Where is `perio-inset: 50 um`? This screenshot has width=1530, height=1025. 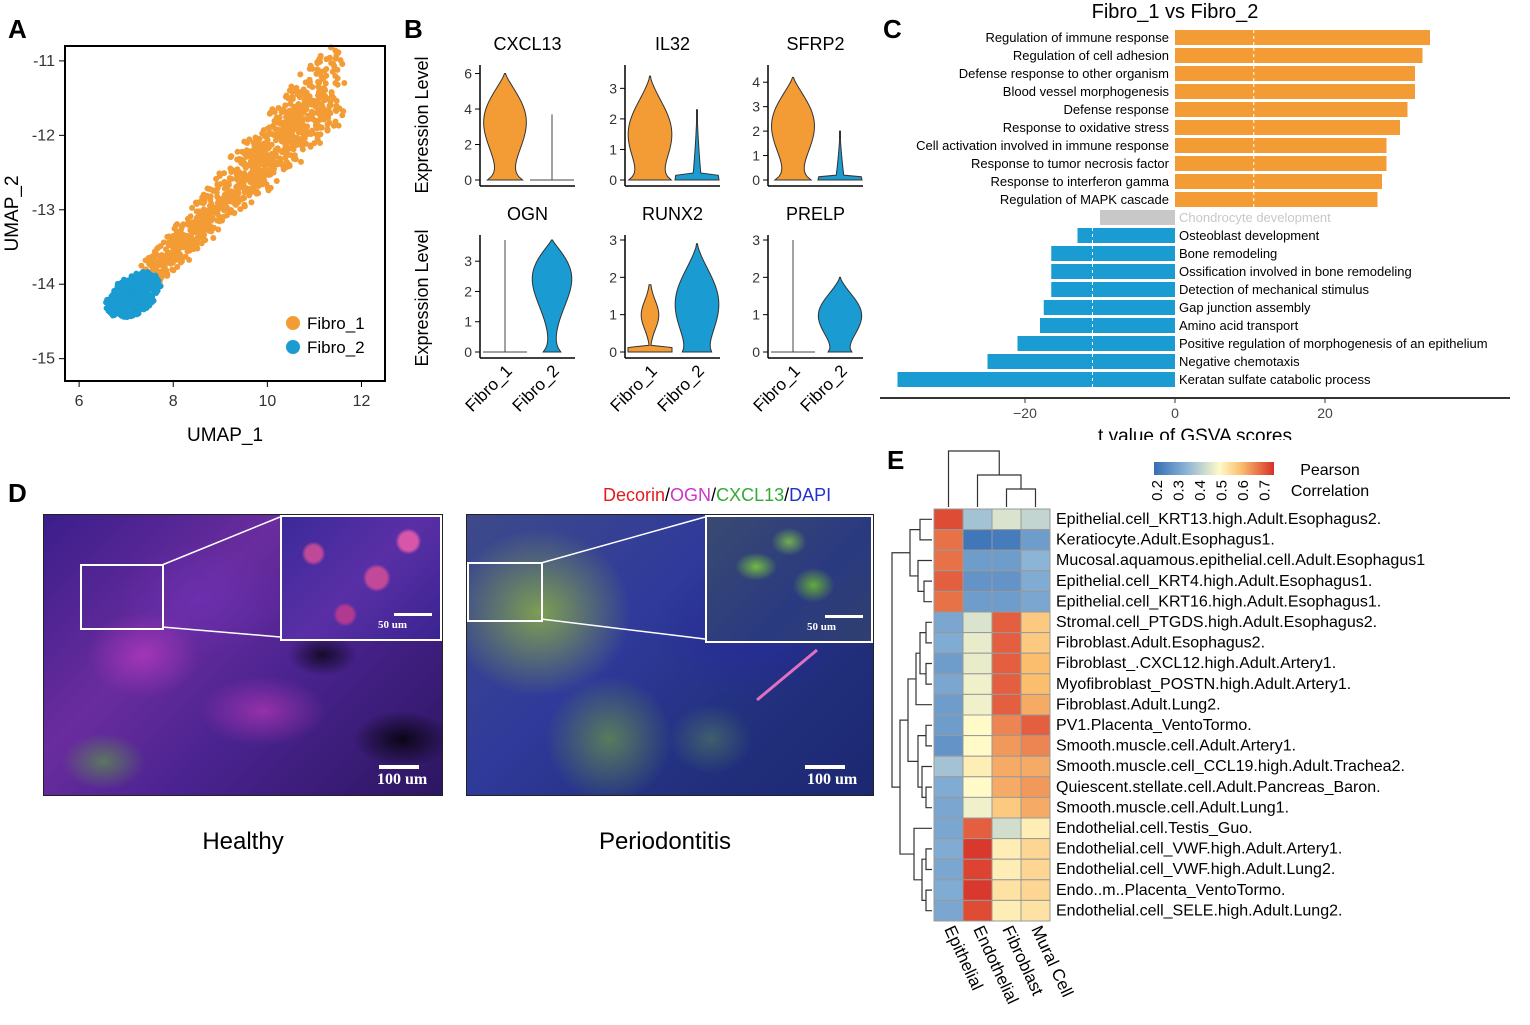
perio-inset: 50 um is located at coordinates (789, 579).